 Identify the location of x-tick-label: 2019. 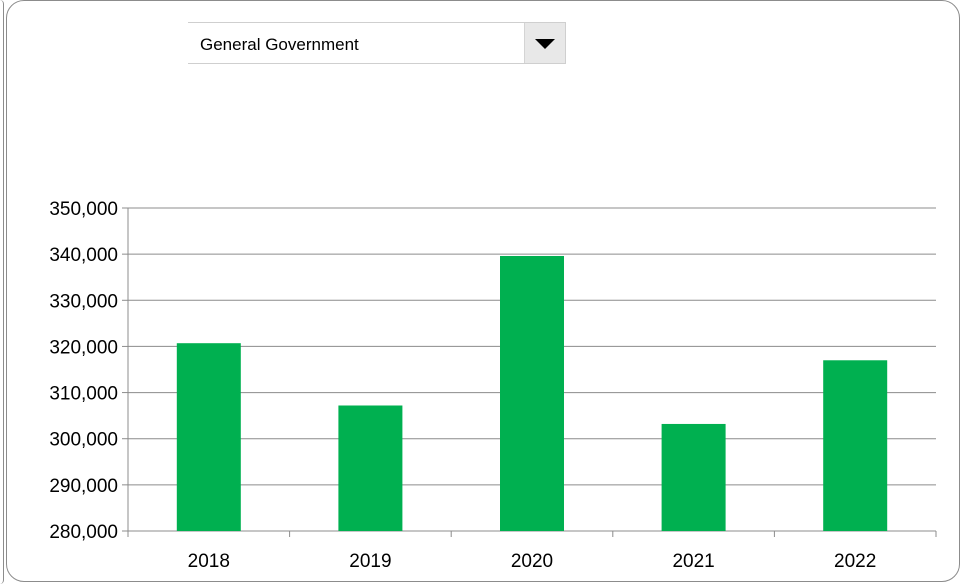
(370, 561).